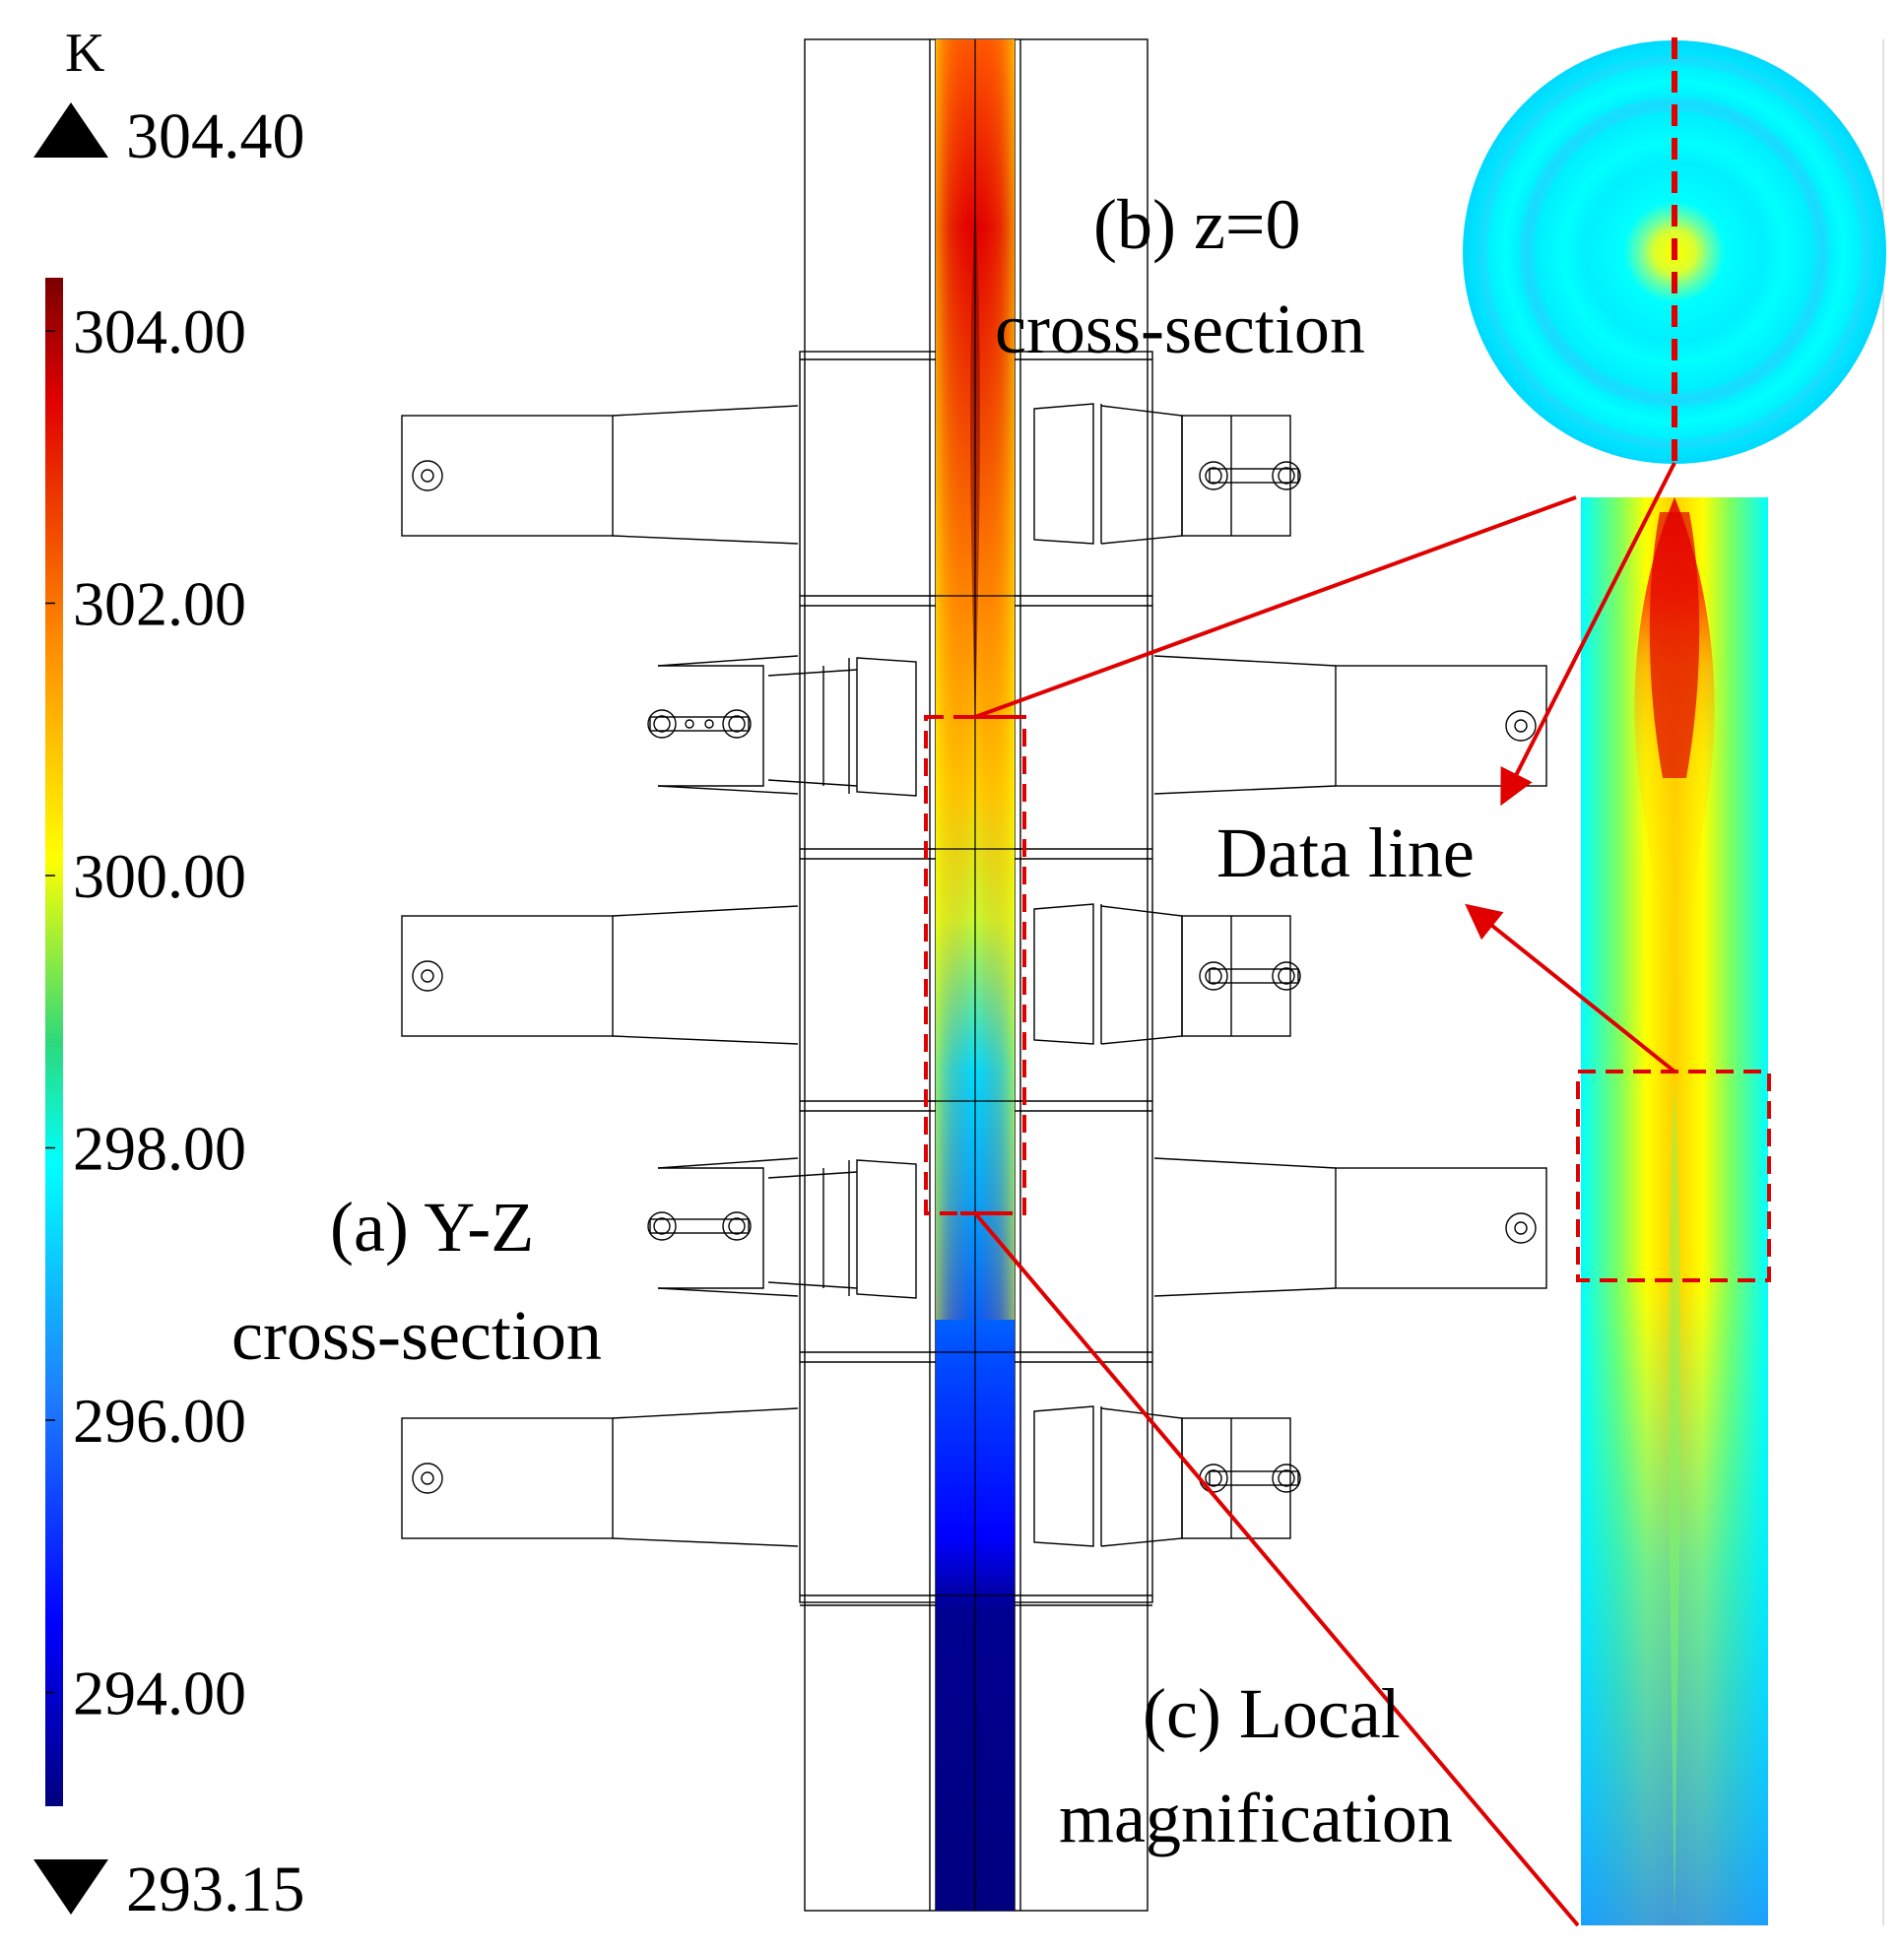 Image resolution: width=1904 pixels, height=1951 pixels. I want to click on label-a-line2: cross-section, so click(416, 1335).